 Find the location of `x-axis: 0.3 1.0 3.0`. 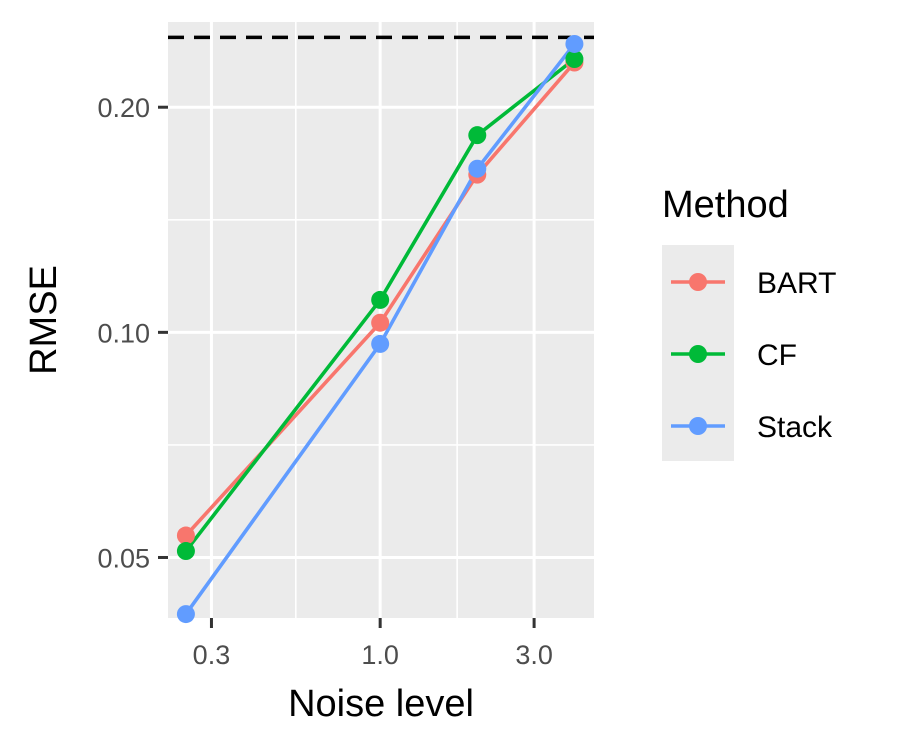

x-axis: 0.3 1.0 3.0 is located at coordinates (373, 644).